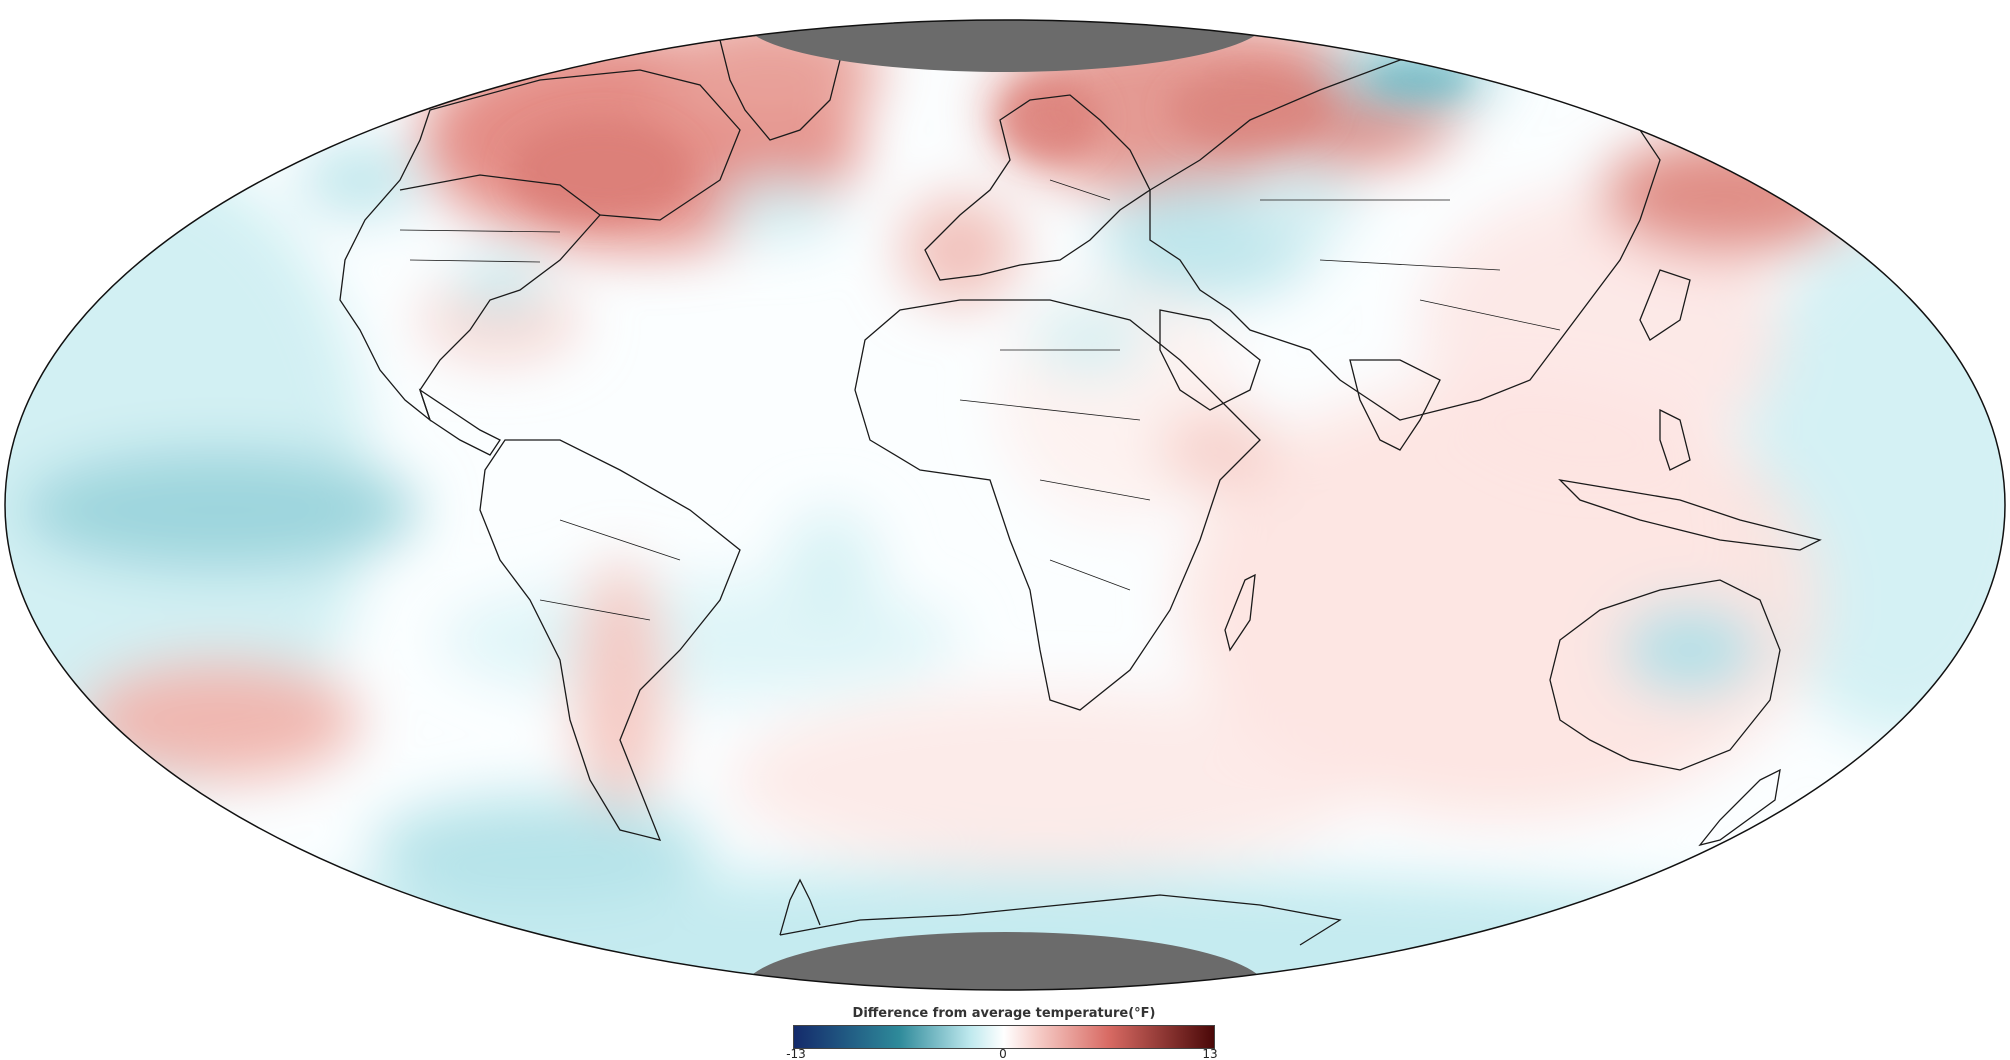 This screenshot has height=1060, width=2010. What do you see at coordinates (1004, 1037) in the screenshot?
I see `legend-color-bar` at bounding box center [1004, 1037].